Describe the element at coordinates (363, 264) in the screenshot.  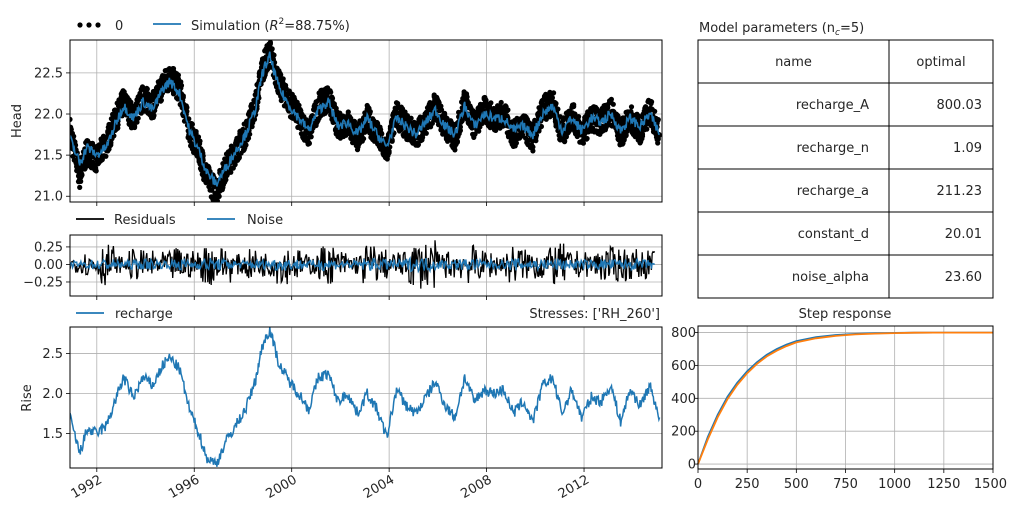
I see `noise-line` at that location.